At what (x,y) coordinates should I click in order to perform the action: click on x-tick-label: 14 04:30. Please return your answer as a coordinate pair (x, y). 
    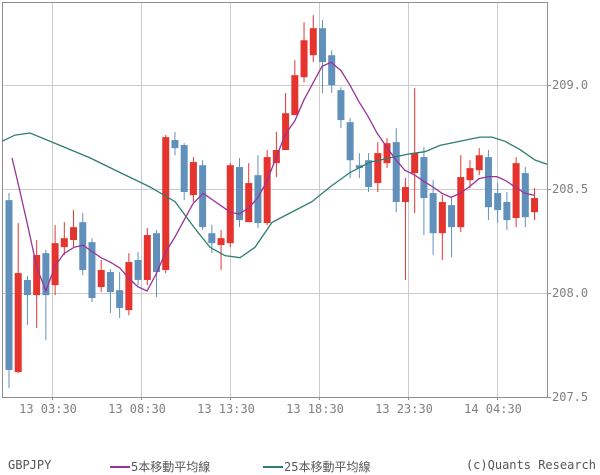
    Looking at the image, I should click on (493, 409).